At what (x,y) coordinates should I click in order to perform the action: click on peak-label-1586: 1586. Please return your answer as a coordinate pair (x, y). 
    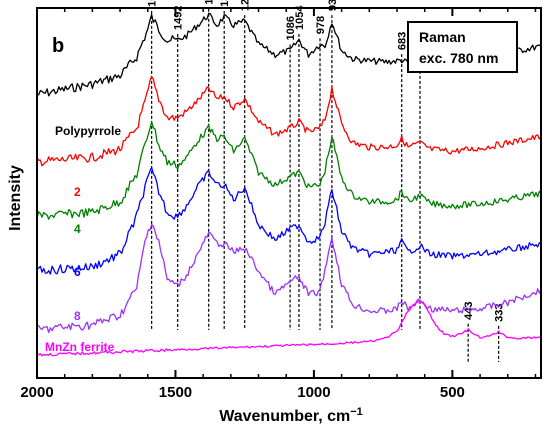
    Looking at the image, I should click on (153, 3).